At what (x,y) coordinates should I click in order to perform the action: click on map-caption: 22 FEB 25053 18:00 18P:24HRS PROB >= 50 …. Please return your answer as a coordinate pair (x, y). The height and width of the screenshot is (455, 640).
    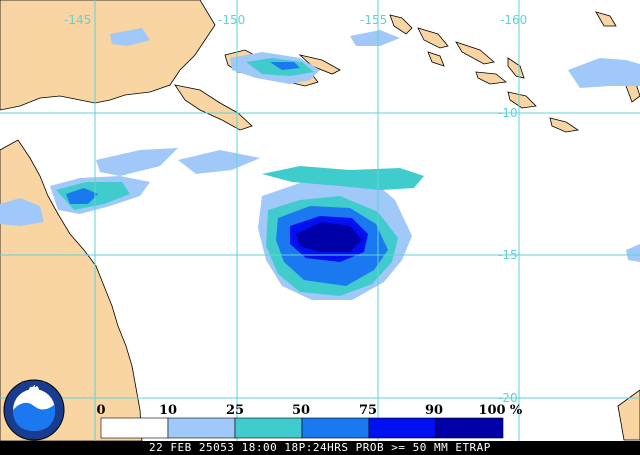
    Looking at the image, I should click on (320, 448).